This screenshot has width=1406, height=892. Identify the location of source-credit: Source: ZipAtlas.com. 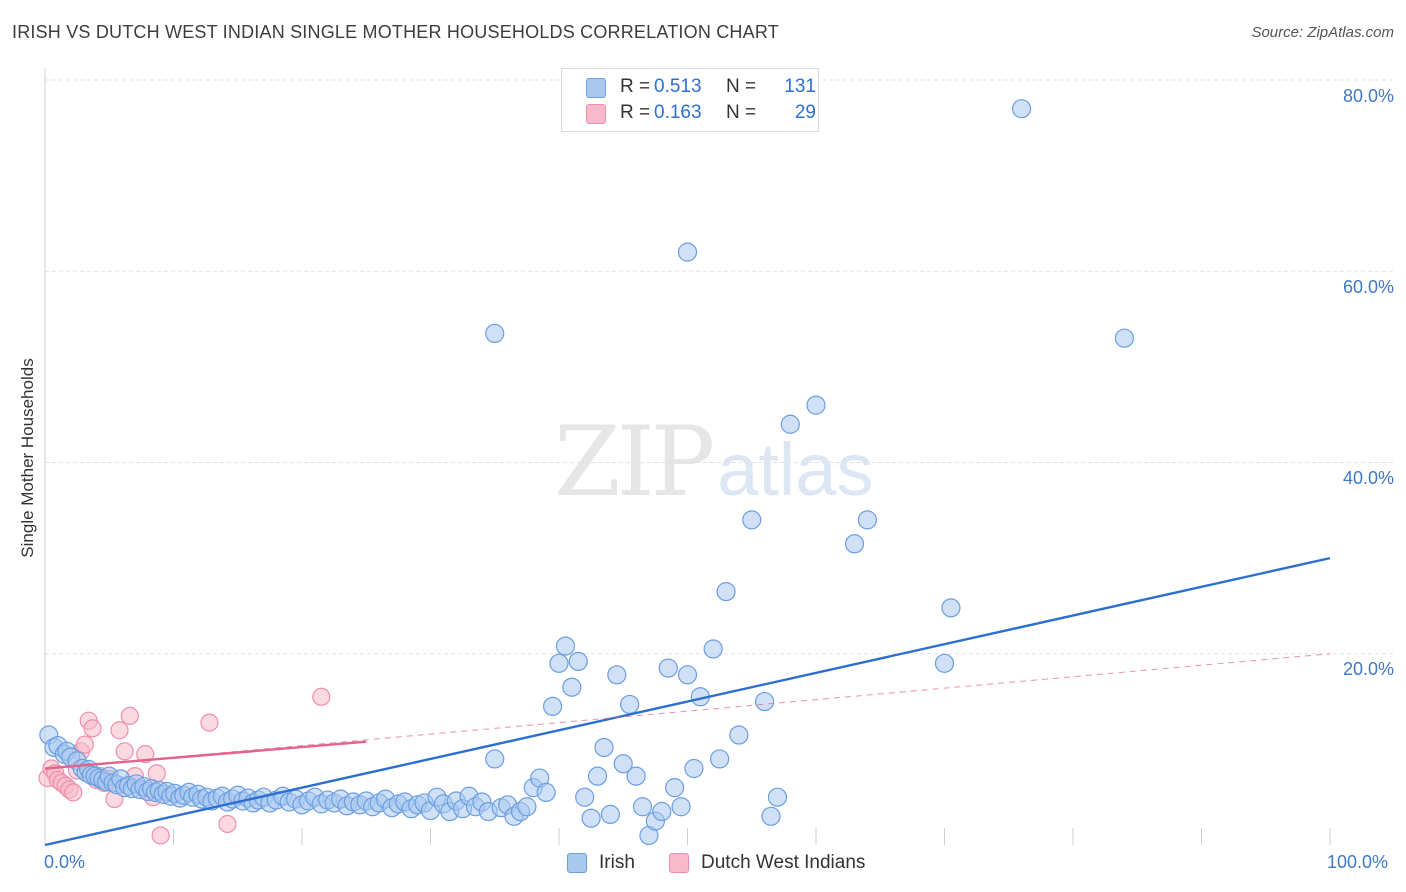
(1322, 32).